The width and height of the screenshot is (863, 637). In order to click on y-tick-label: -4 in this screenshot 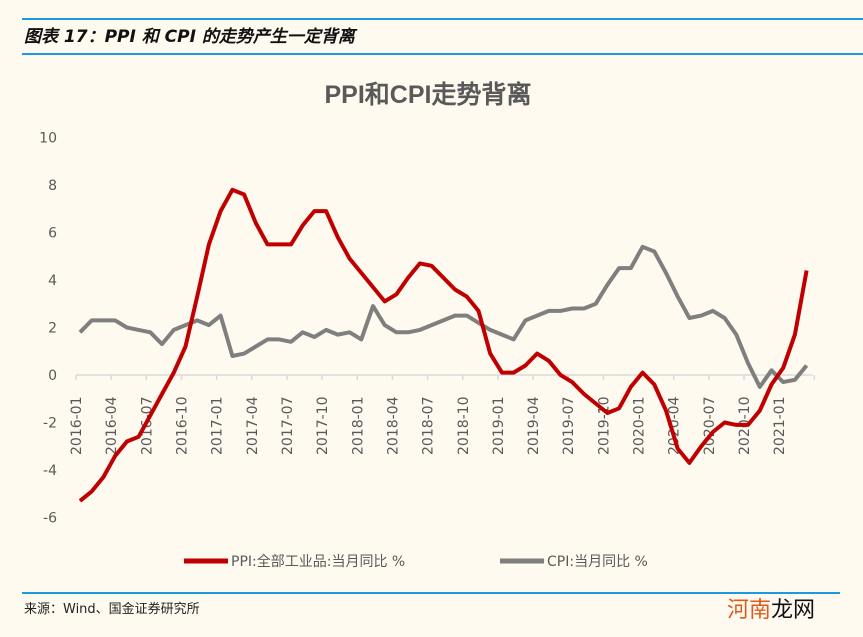, I will do `click(50, 471)`.